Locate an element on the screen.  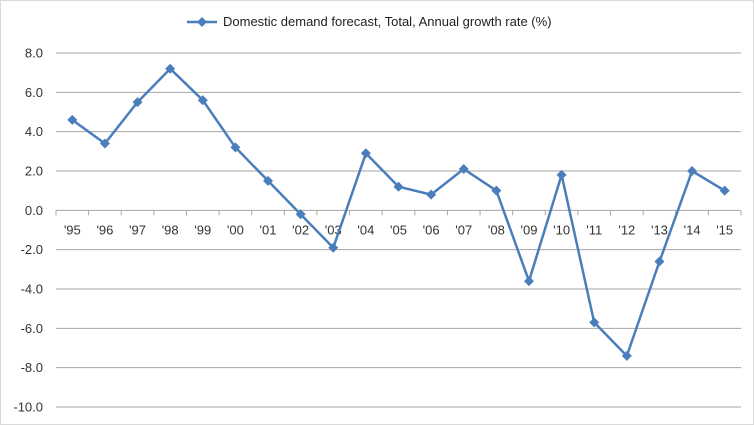
x-tick-label: '14 is located at coordinates (692, 229).